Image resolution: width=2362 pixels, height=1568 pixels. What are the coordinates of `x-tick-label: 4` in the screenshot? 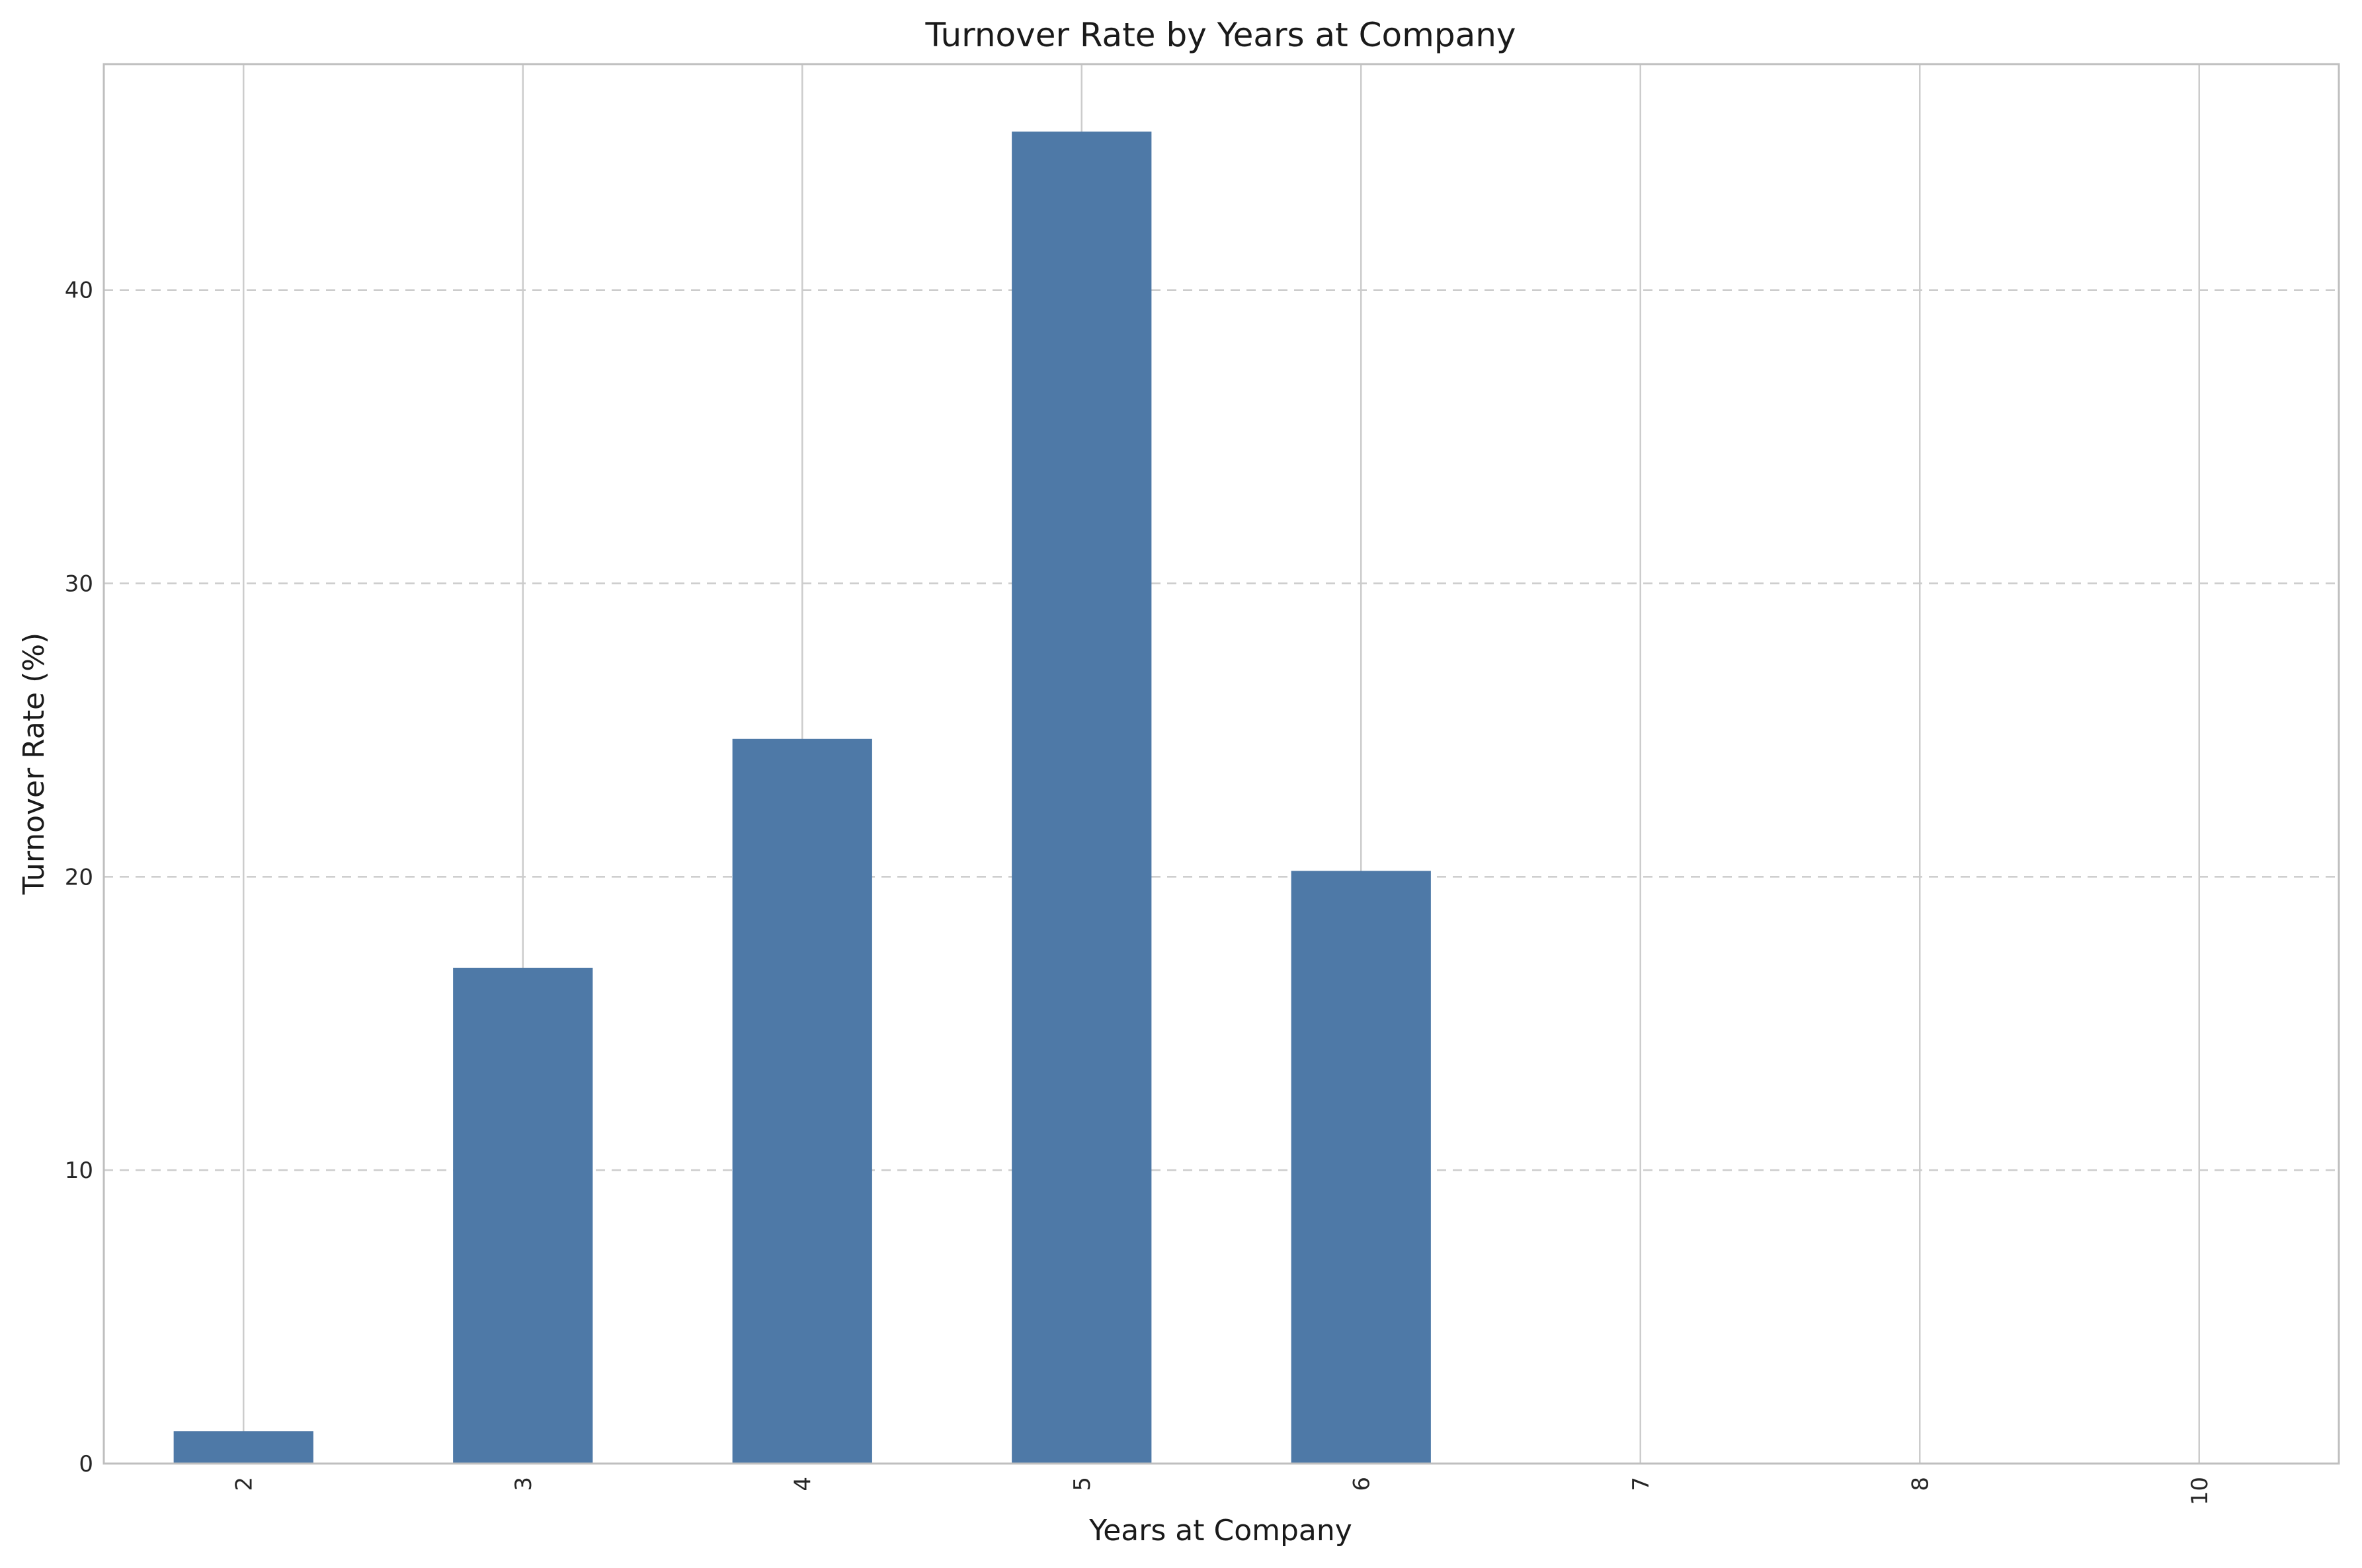 It's located at (803, 1484).